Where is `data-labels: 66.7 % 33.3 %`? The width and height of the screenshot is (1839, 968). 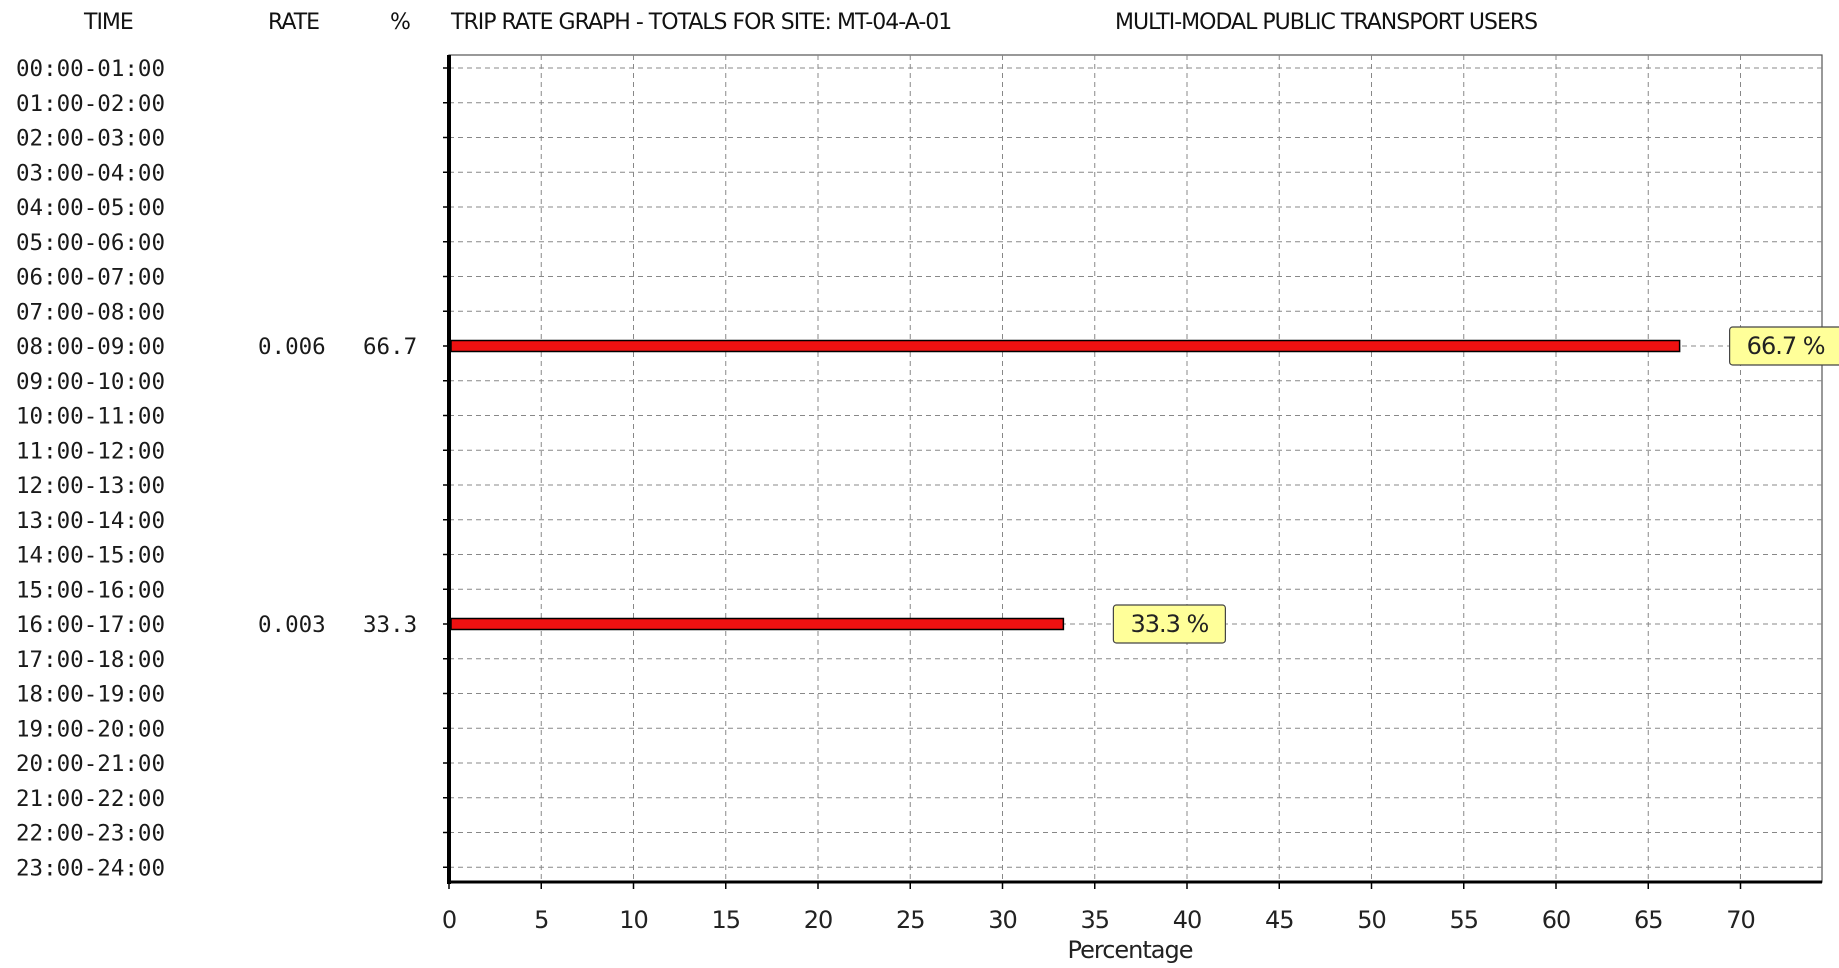 data-labels: 66.7 % 33.3 % is located at coordinates (1475, 485).